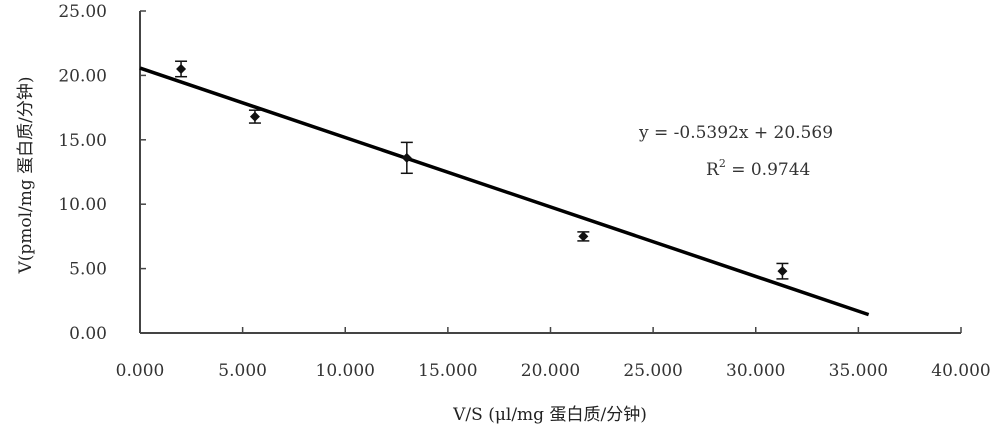 This screenshot has width=1000, height=440. What do you see at coordinates (242, 371) in the screenshot?
I see `x-tick-label: 5.000` at bounding box center [242, 371].